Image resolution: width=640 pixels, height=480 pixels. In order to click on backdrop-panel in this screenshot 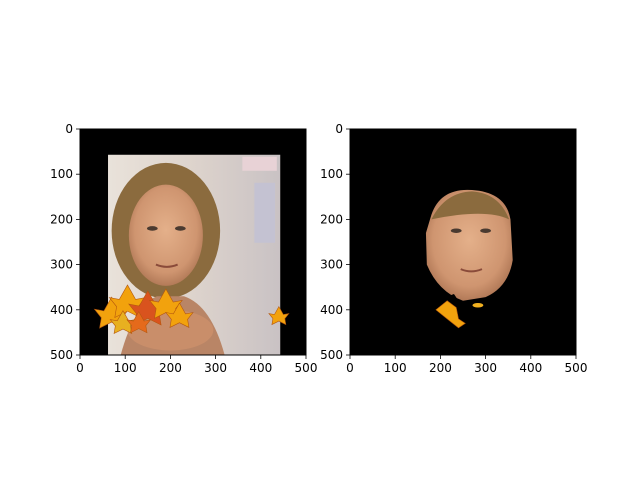, I will do `click(265, 212)`.